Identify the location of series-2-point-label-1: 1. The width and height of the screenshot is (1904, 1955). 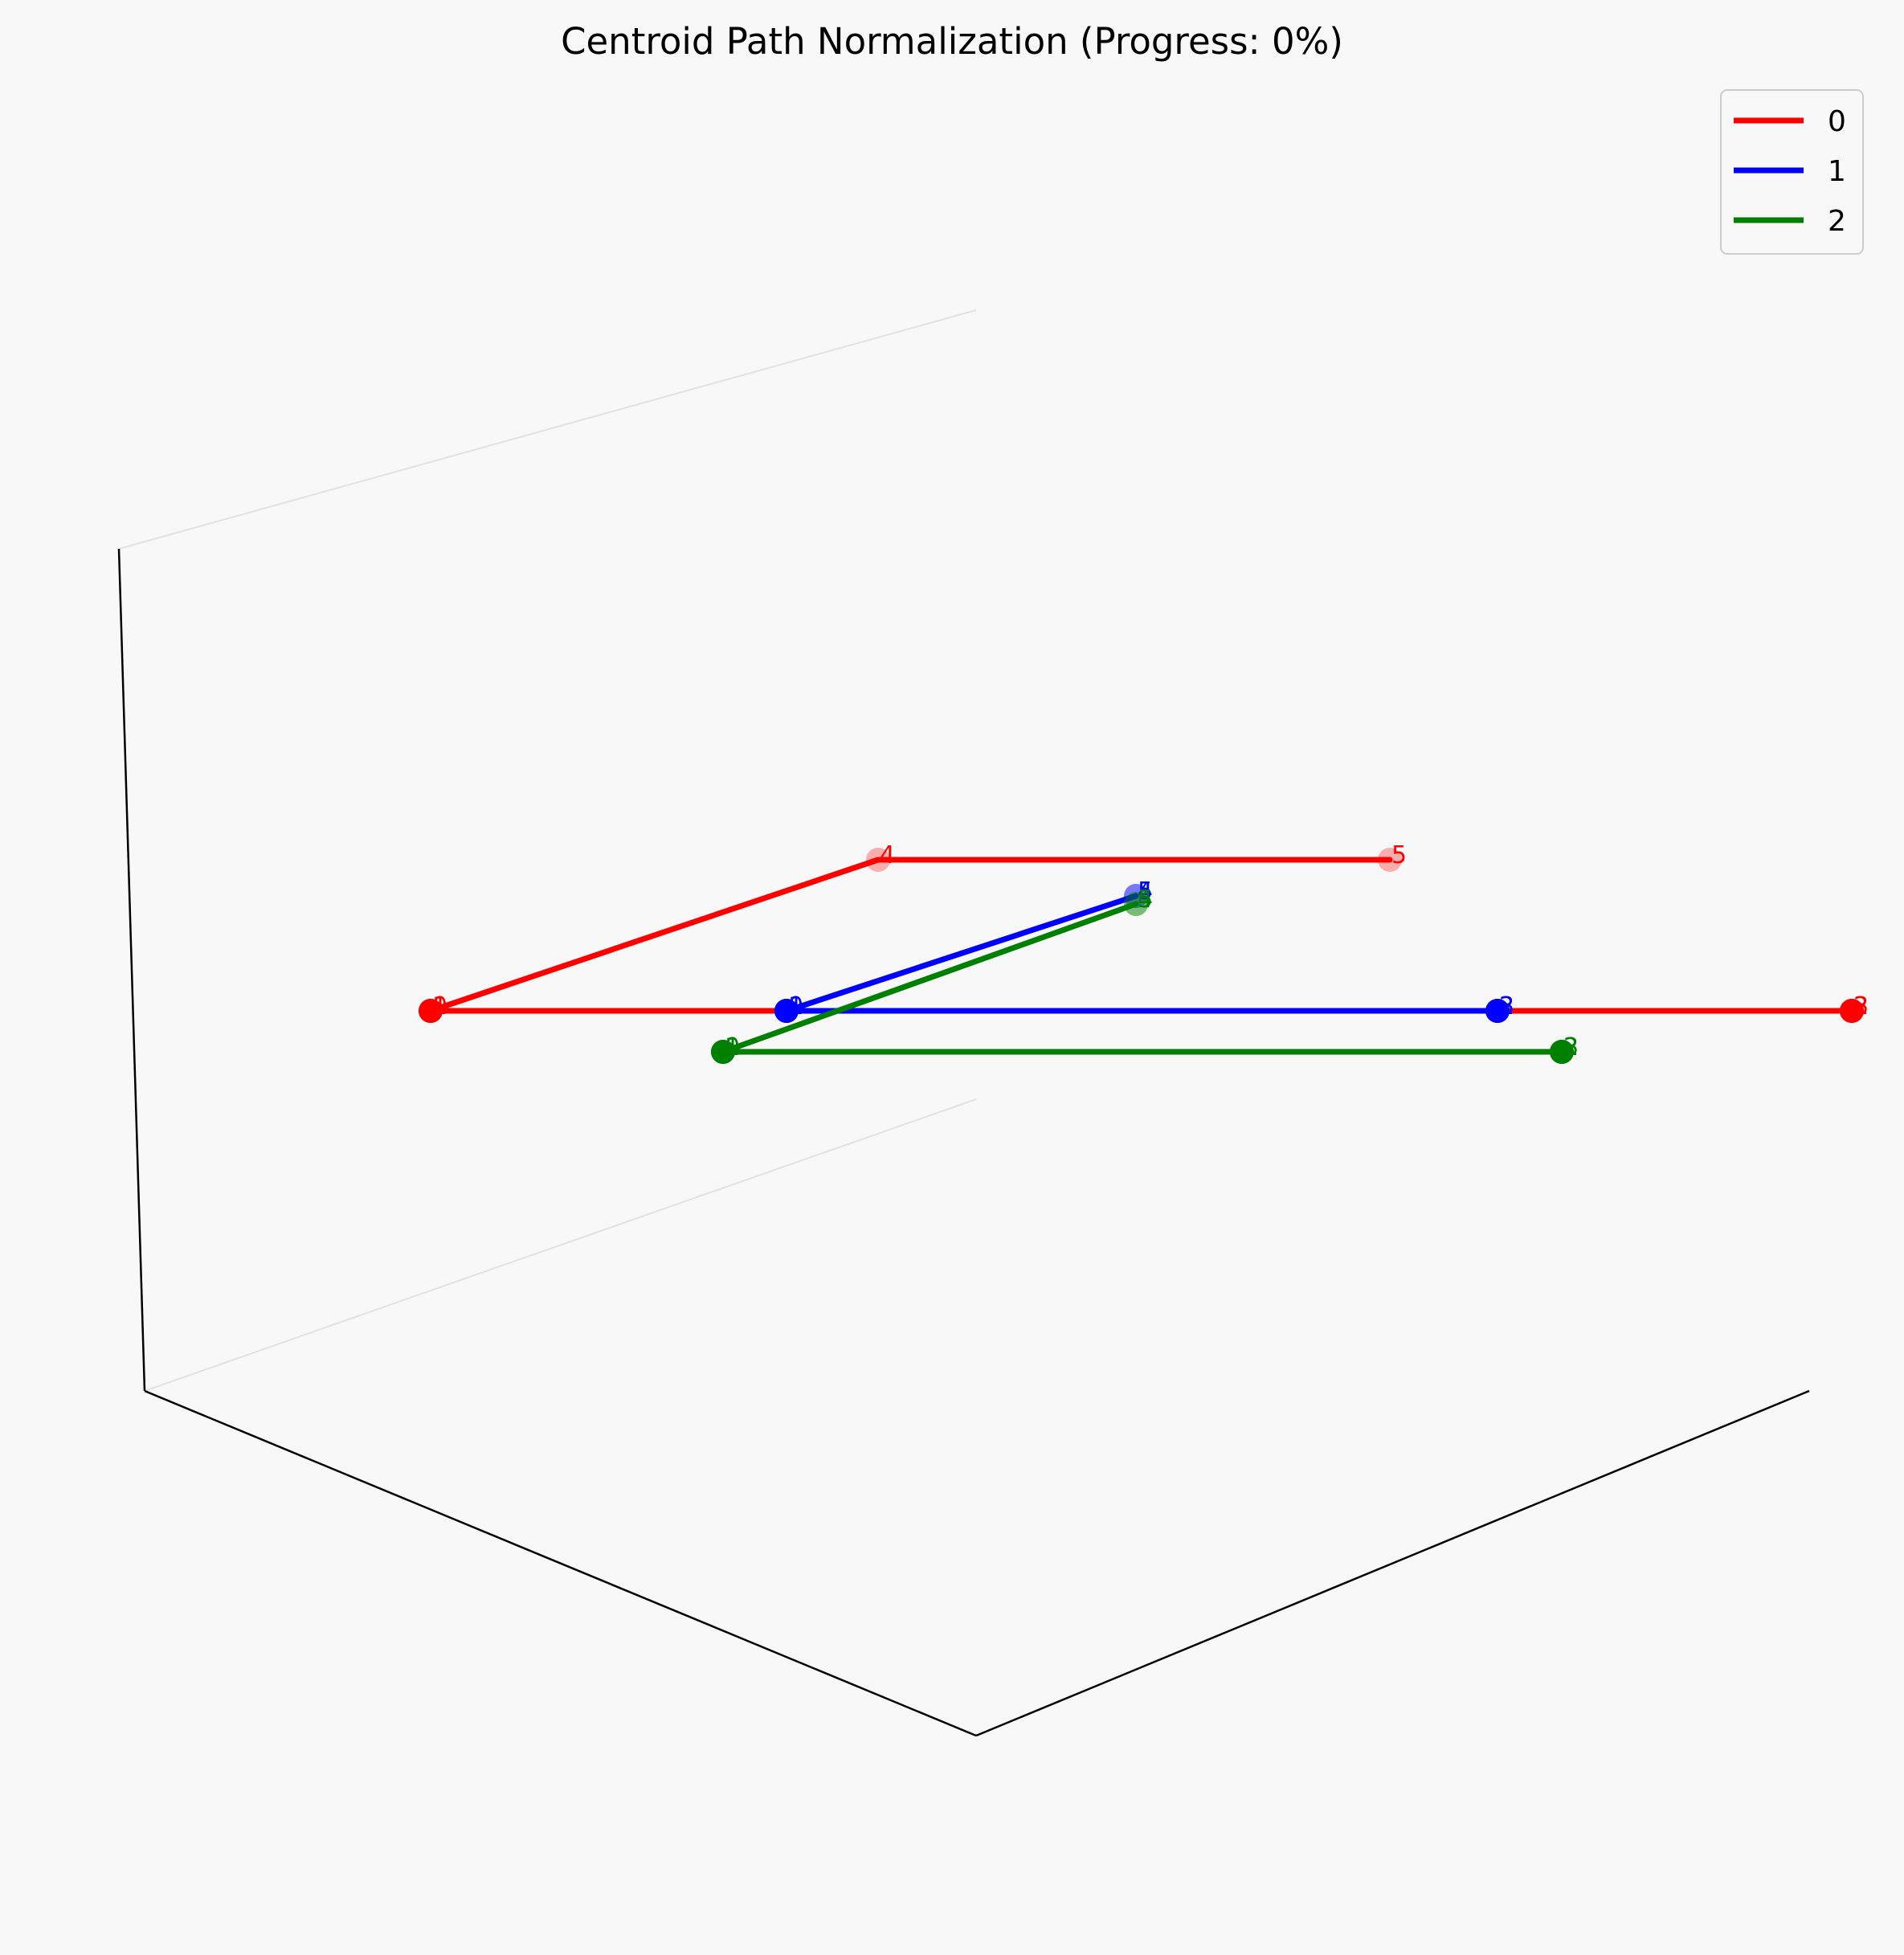
(732, 1047).